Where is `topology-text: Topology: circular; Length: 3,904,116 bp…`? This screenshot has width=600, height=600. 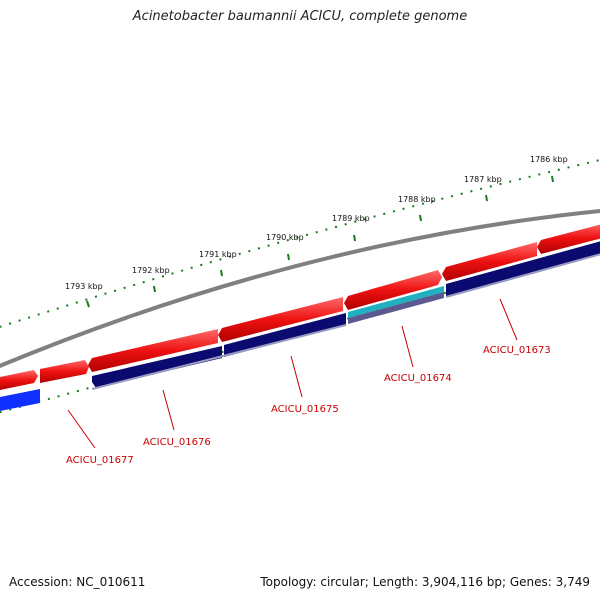 topology-text: Topology: circular; Length: 3,904,116 bp… is located at coordinates (425, 582).